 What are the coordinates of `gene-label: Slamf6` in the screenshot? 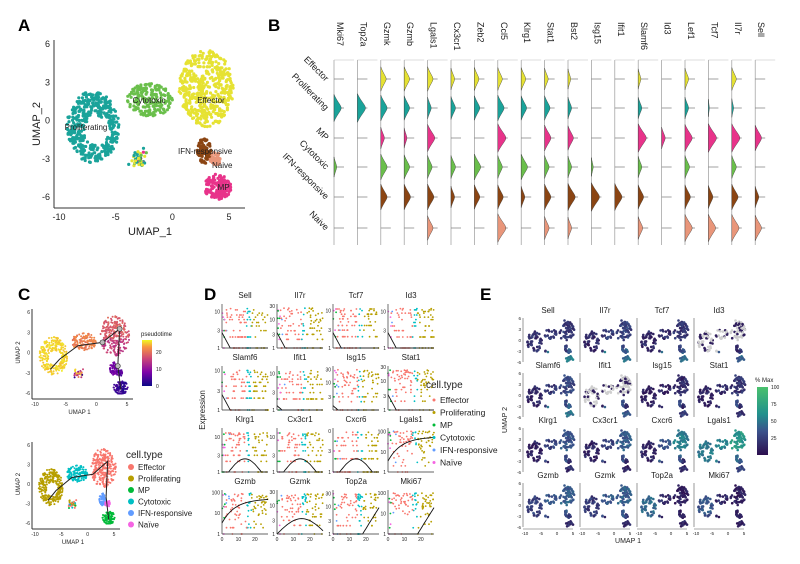 It's located at (644, 36).